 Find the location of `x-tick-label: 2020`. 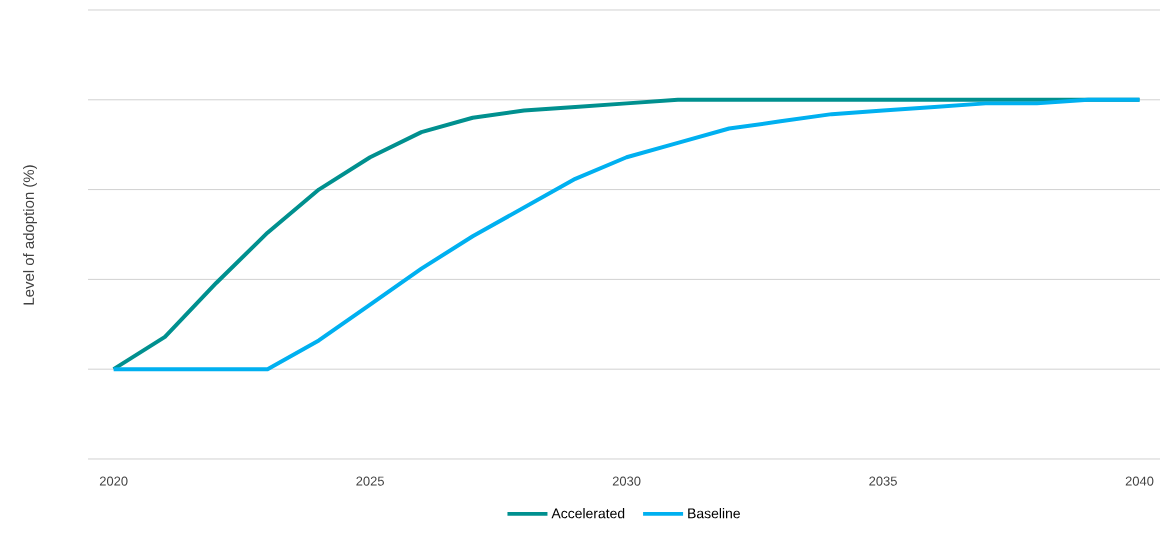

x-tick-label: 2020 is located at coordinates (113, 481).